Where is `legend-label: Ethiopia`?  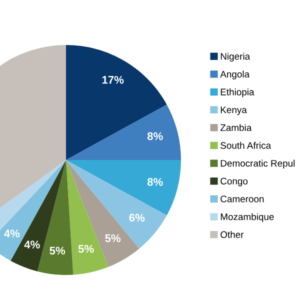 legend-label: Ethiopia is located at coordinates (237, 93).